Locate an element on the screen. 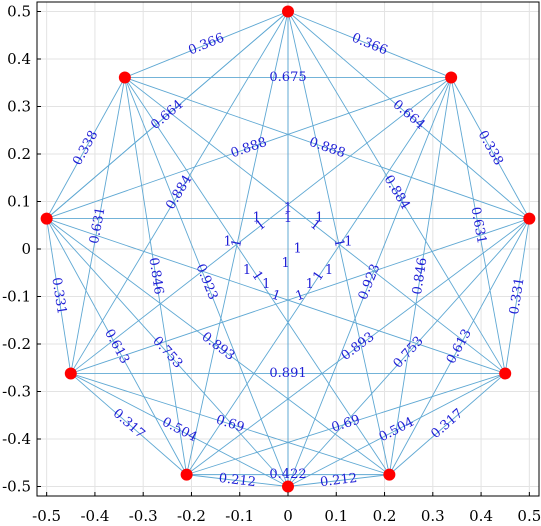 The height and width of the screenshot is (526, 541). x-tick-label: 0 is located at coordinates (288, 516).